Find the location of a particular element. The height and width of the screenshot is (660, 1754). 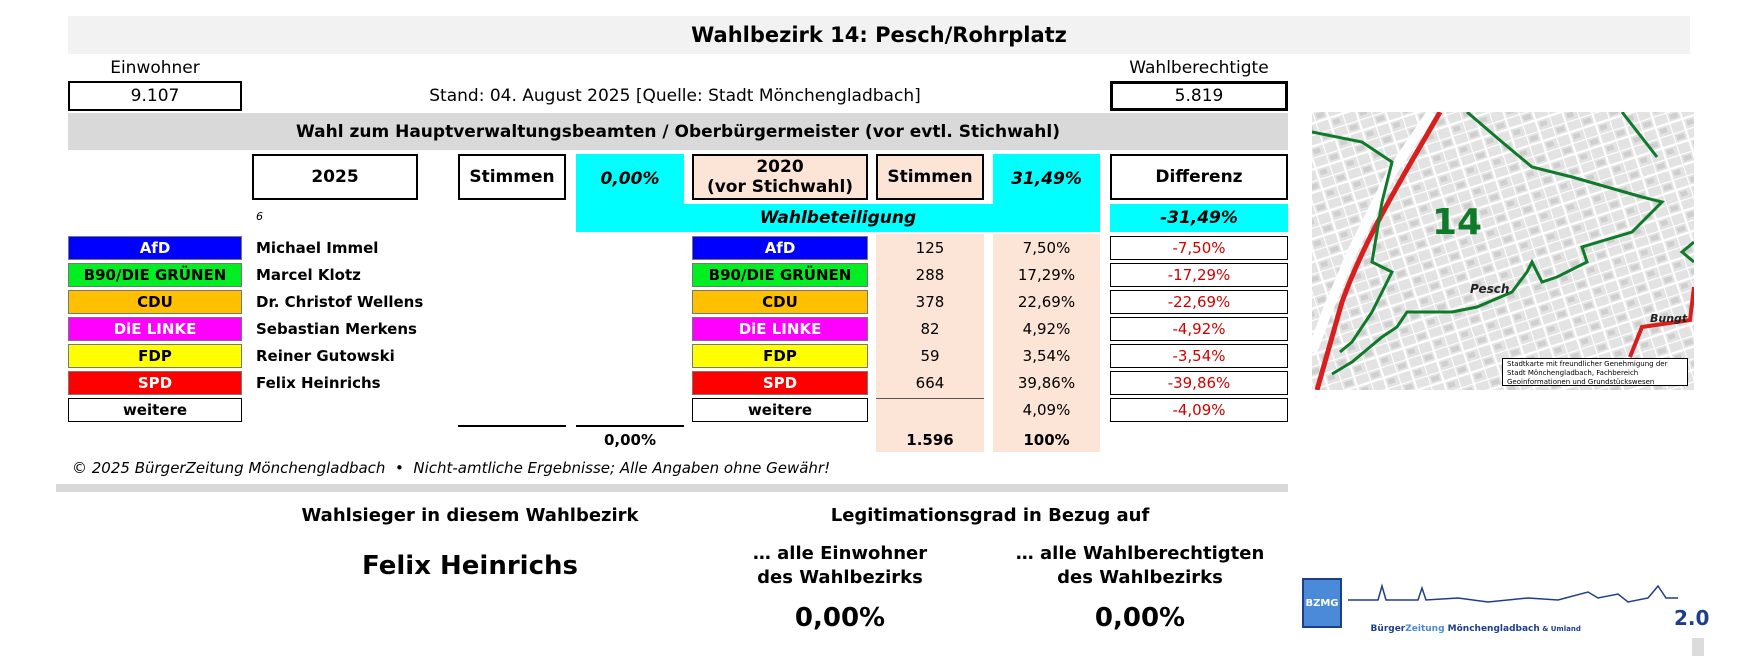

wahlbeteiligung-label: Wahlbeteiligung is located at coordinates (838, 218).